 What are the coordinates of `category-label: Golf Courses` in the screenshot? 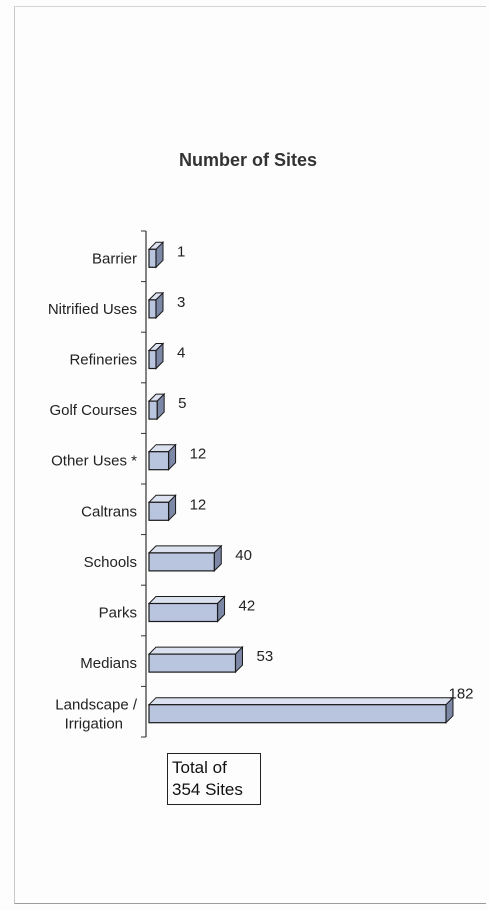 It's located at (93, 410).